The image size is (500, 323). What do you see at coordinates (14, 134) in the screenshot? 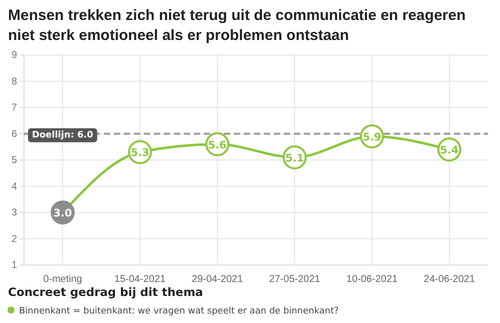
I see `y-tick-label: 6` at bounding box center [14, 134].